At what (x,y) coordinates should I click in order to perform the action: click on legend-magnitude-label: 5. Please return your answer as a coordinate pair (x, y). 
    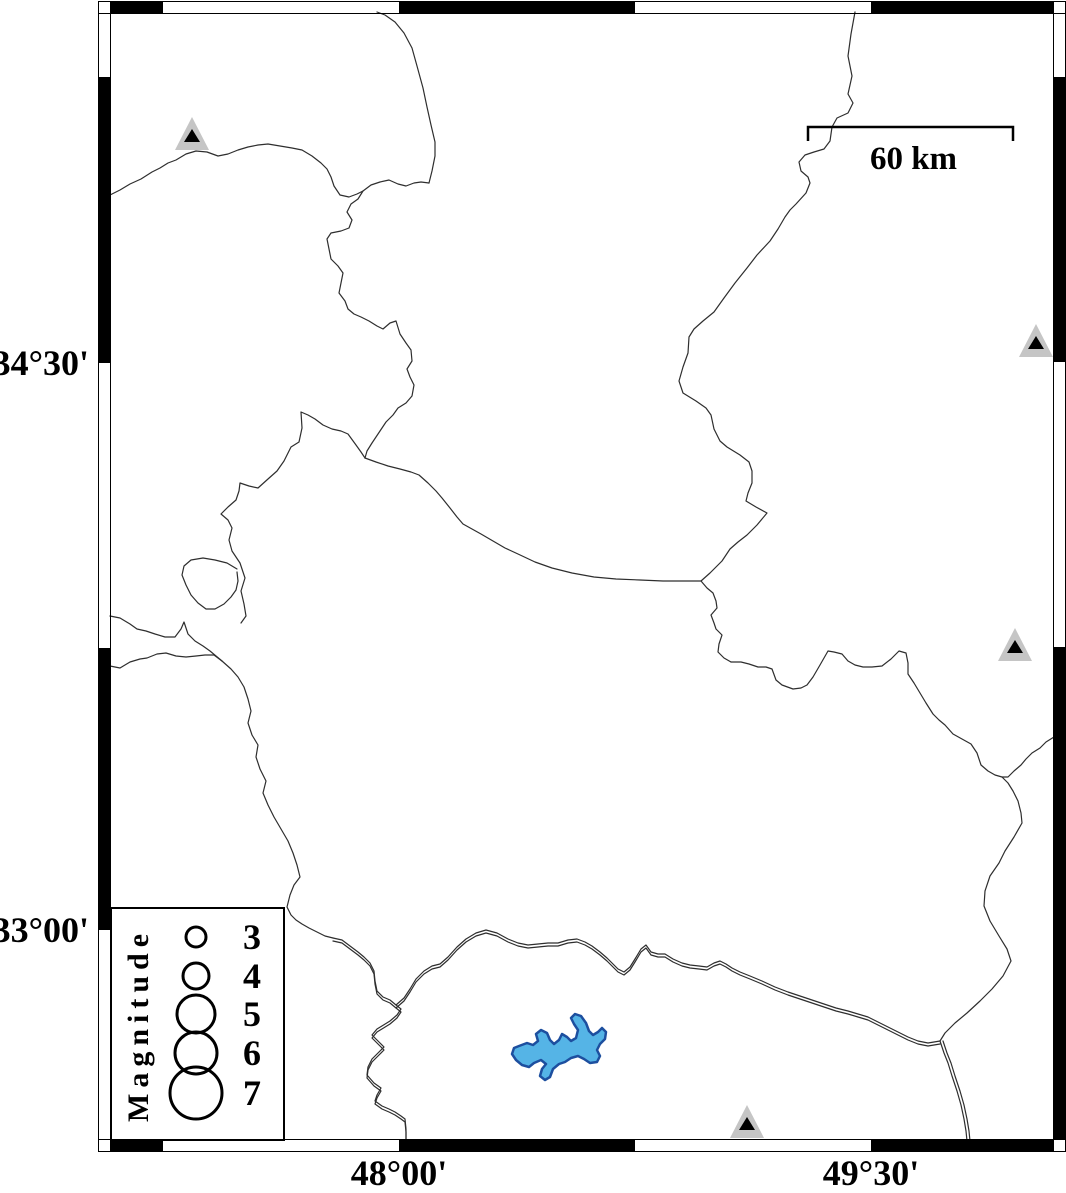
    Looking at the image, I should click on (252, 1014).